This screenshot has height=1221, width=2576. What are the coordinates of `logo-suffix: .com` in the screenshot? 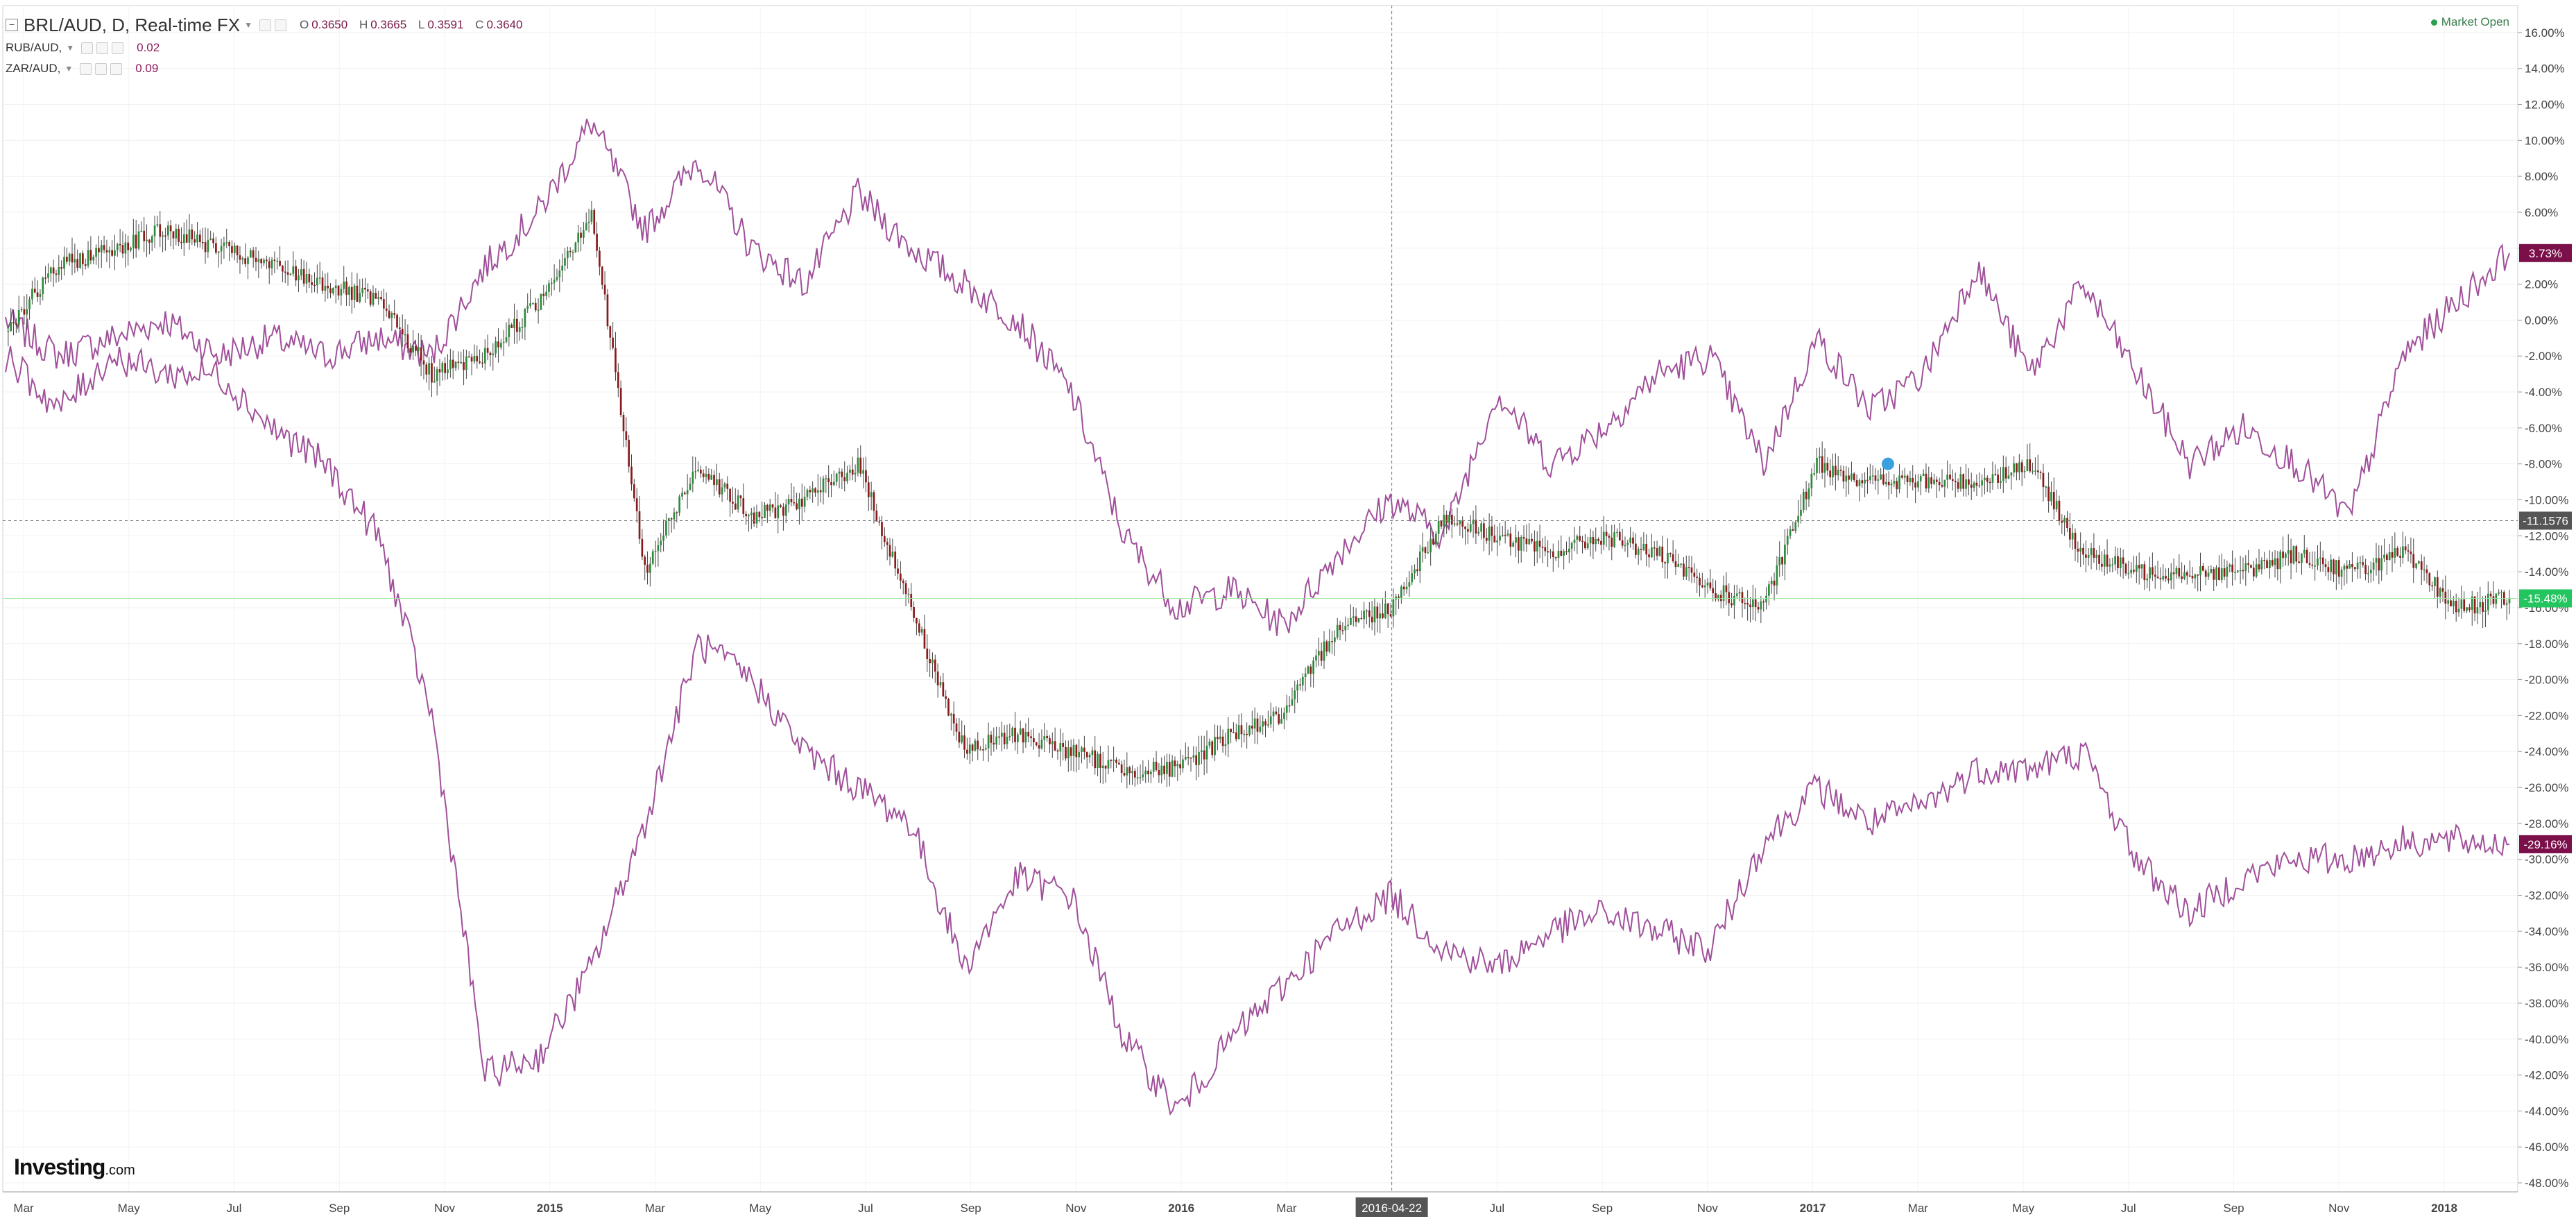 It's located at (120, 1170).